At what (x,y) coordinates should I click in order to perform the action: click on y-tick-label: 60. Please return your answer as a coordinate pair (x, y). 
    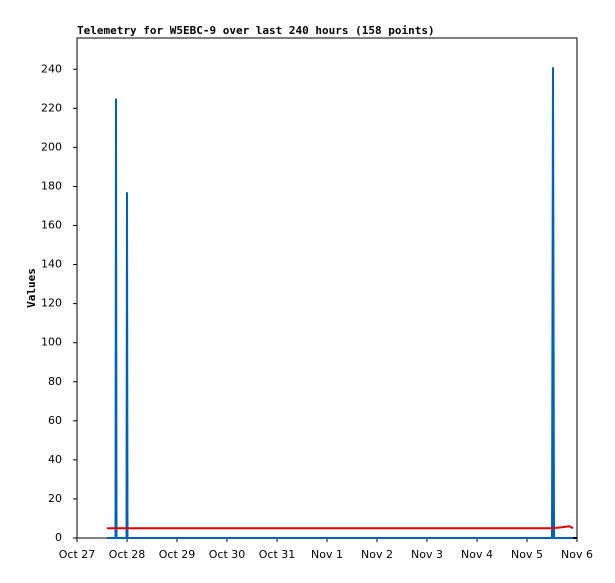
    Looking at the image, I should click on (55, 420).